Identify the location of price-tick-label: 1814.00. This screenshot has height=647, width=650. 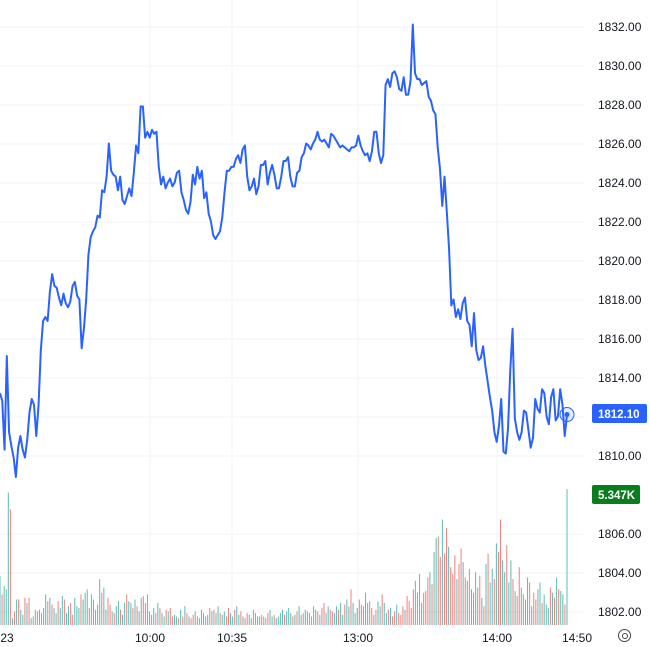
(620, 378).